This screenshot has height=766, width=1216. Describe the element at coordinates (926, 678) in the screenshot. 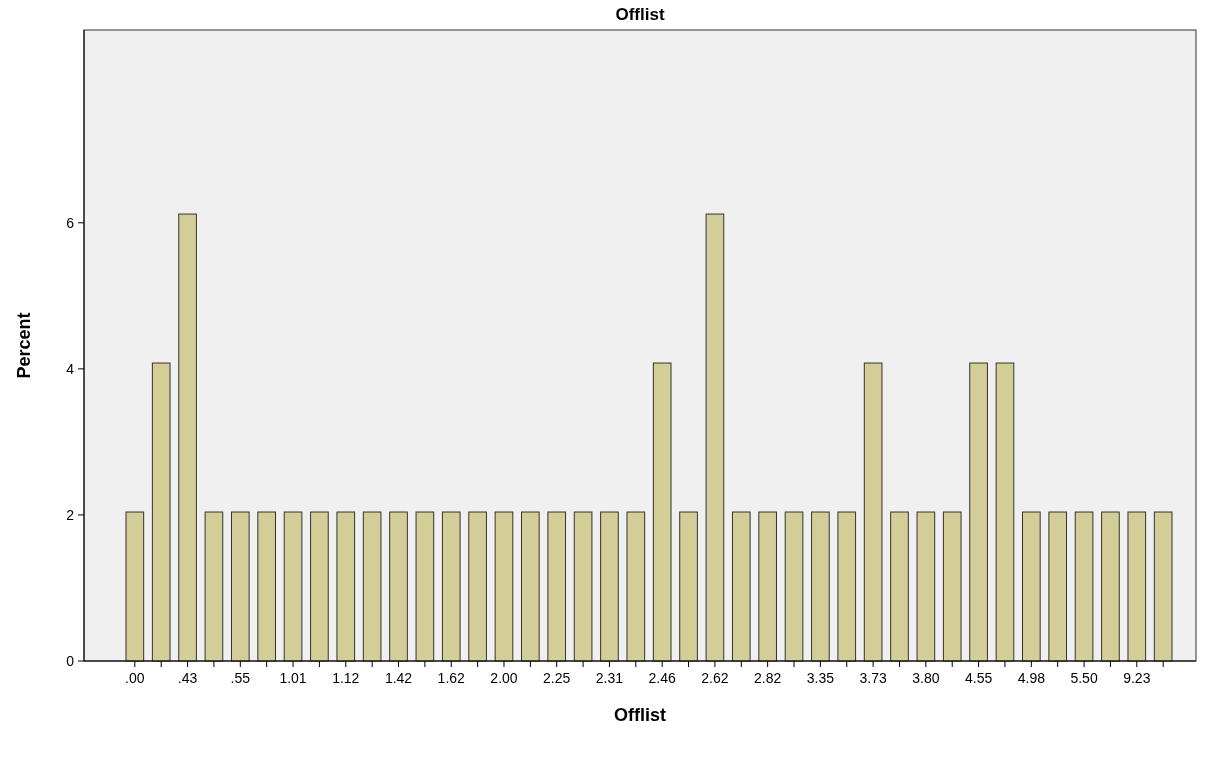

I see `x-tick-label: 3.80` at that location.